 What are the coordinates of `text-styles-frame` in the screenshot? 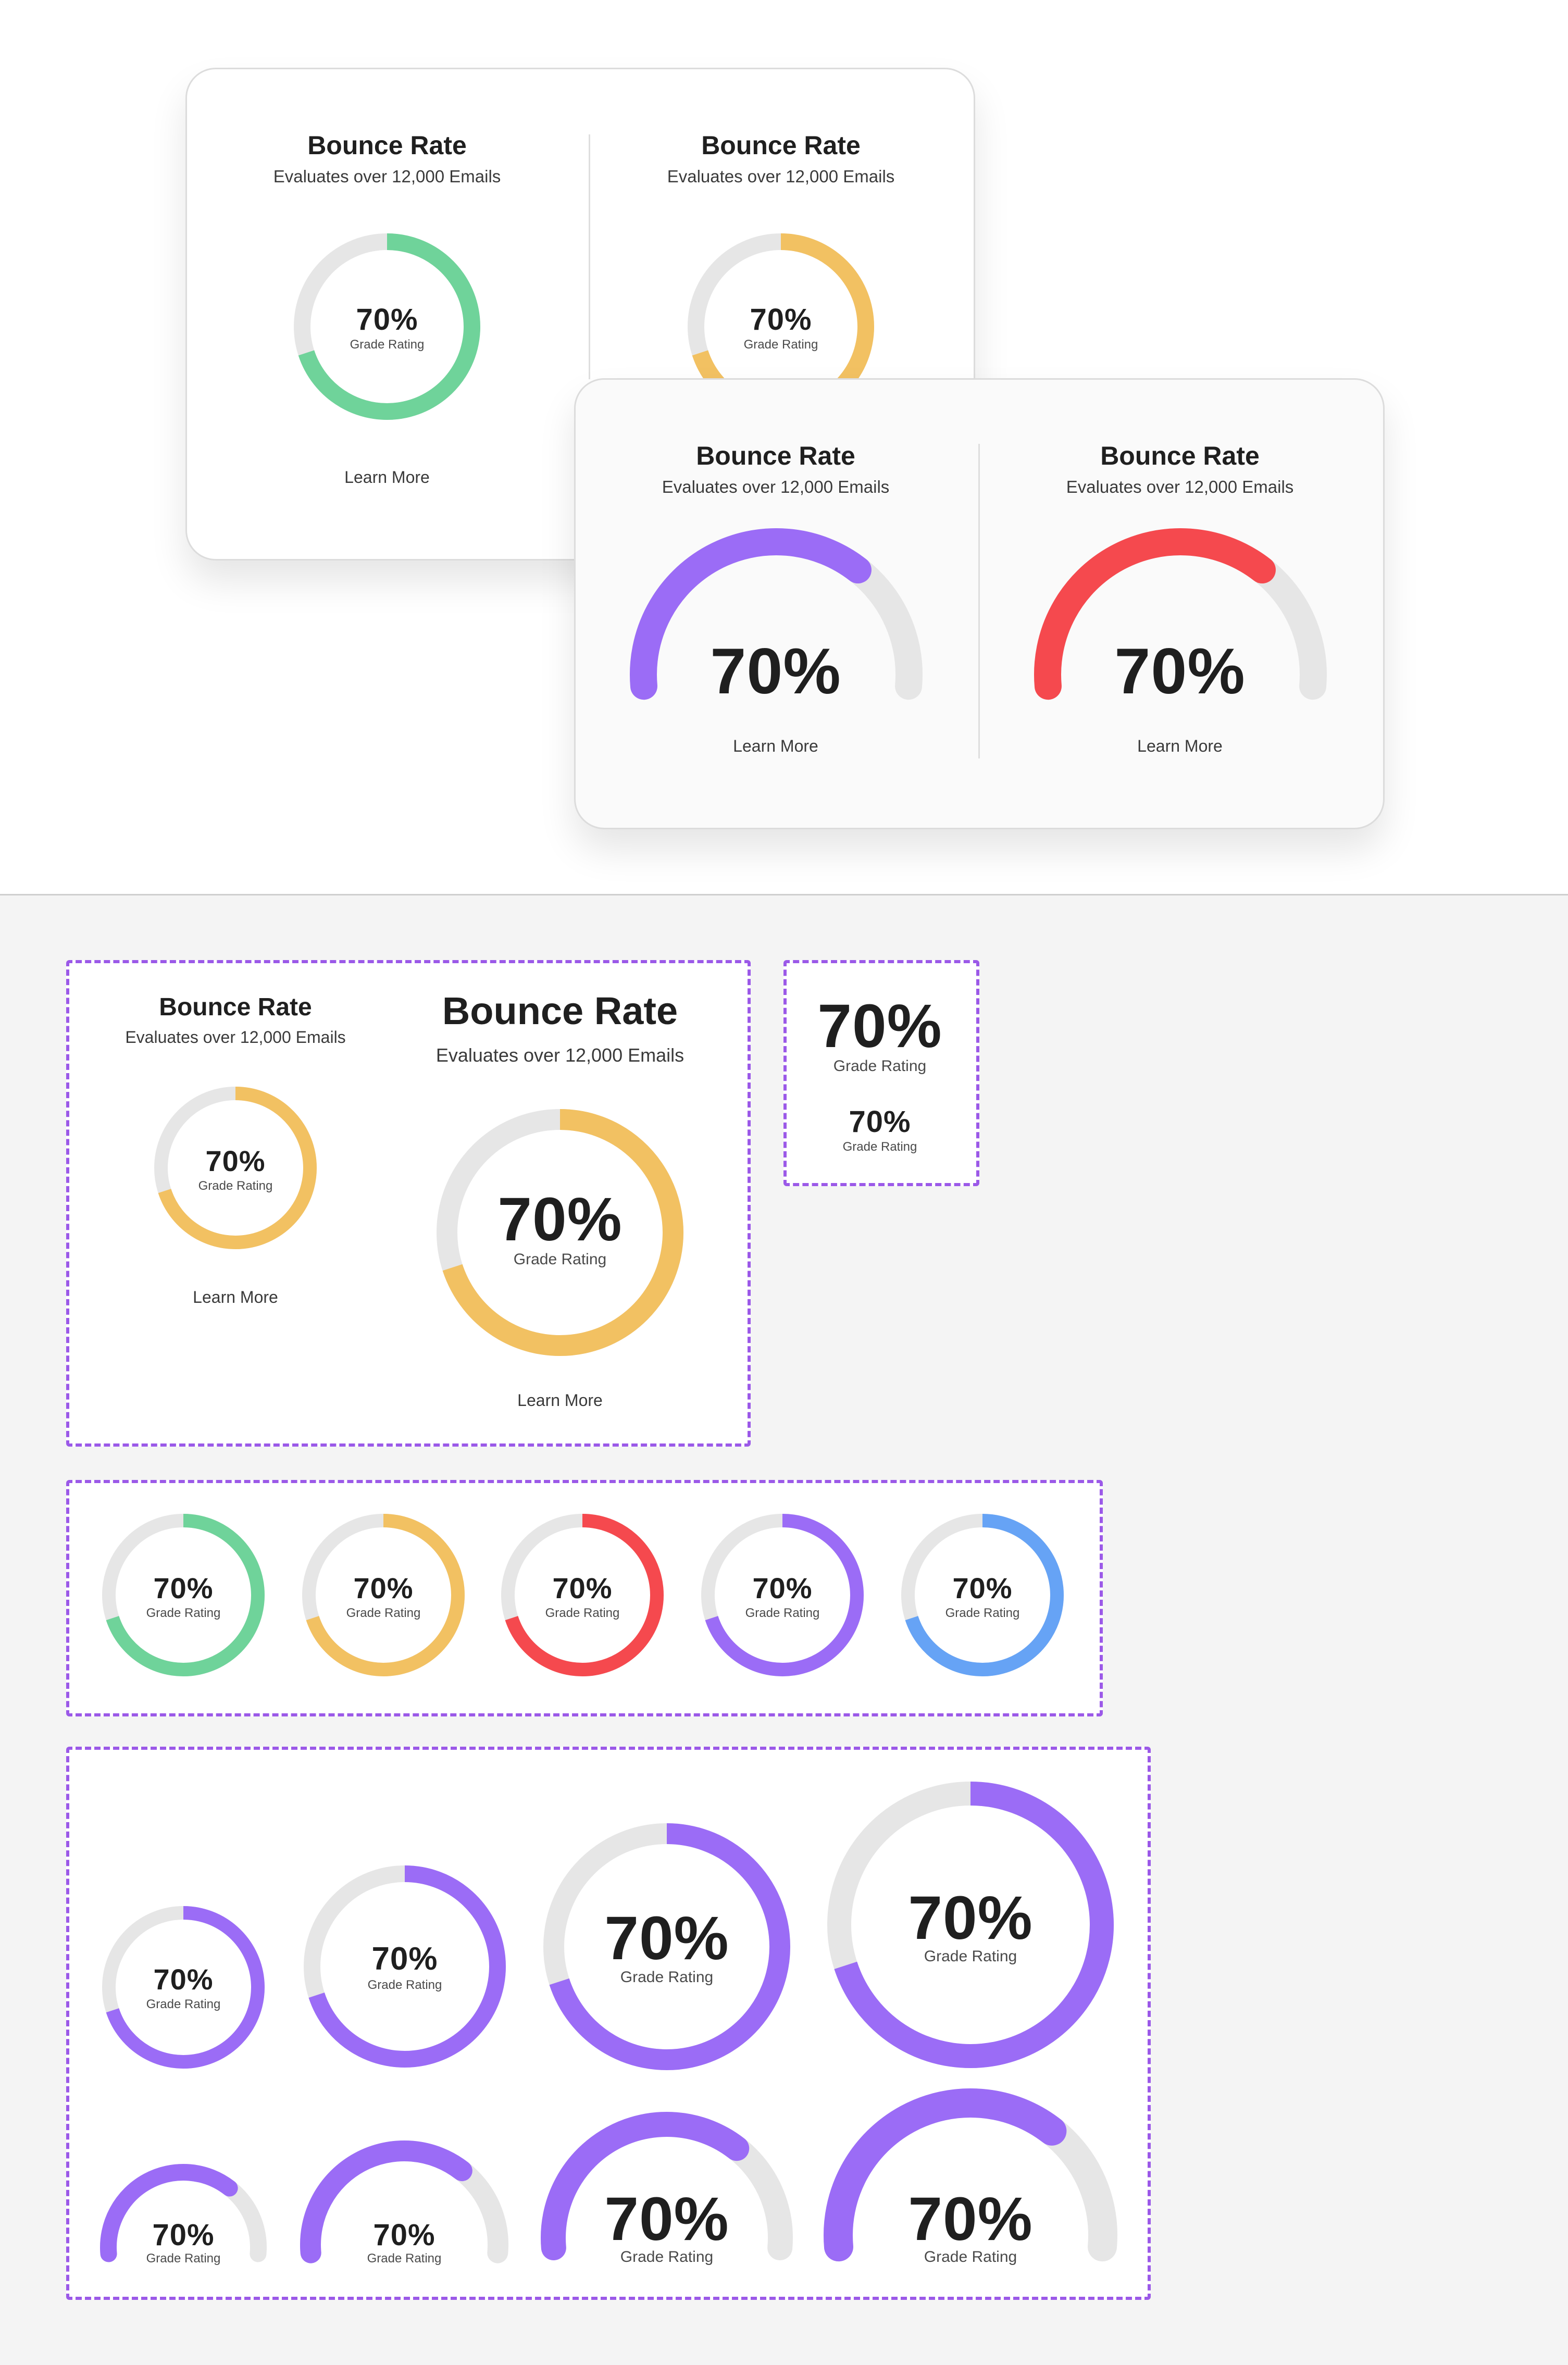 It's located at (881, 1073).